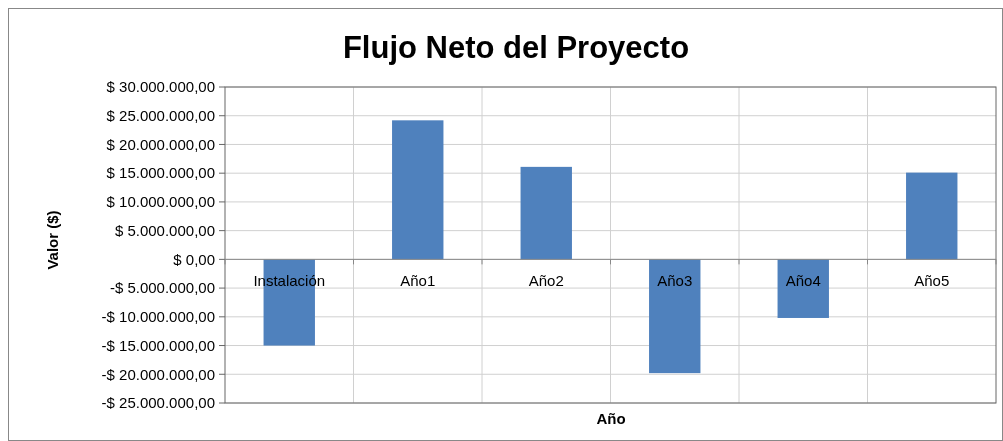 Image resolution: width=1003 pixels, height=441 pixels. What do you see at coordinates (160, 115) in the screenshot?
I see `y-tick-label: $ 25.000.000,00` at bounding box center [160, 115].